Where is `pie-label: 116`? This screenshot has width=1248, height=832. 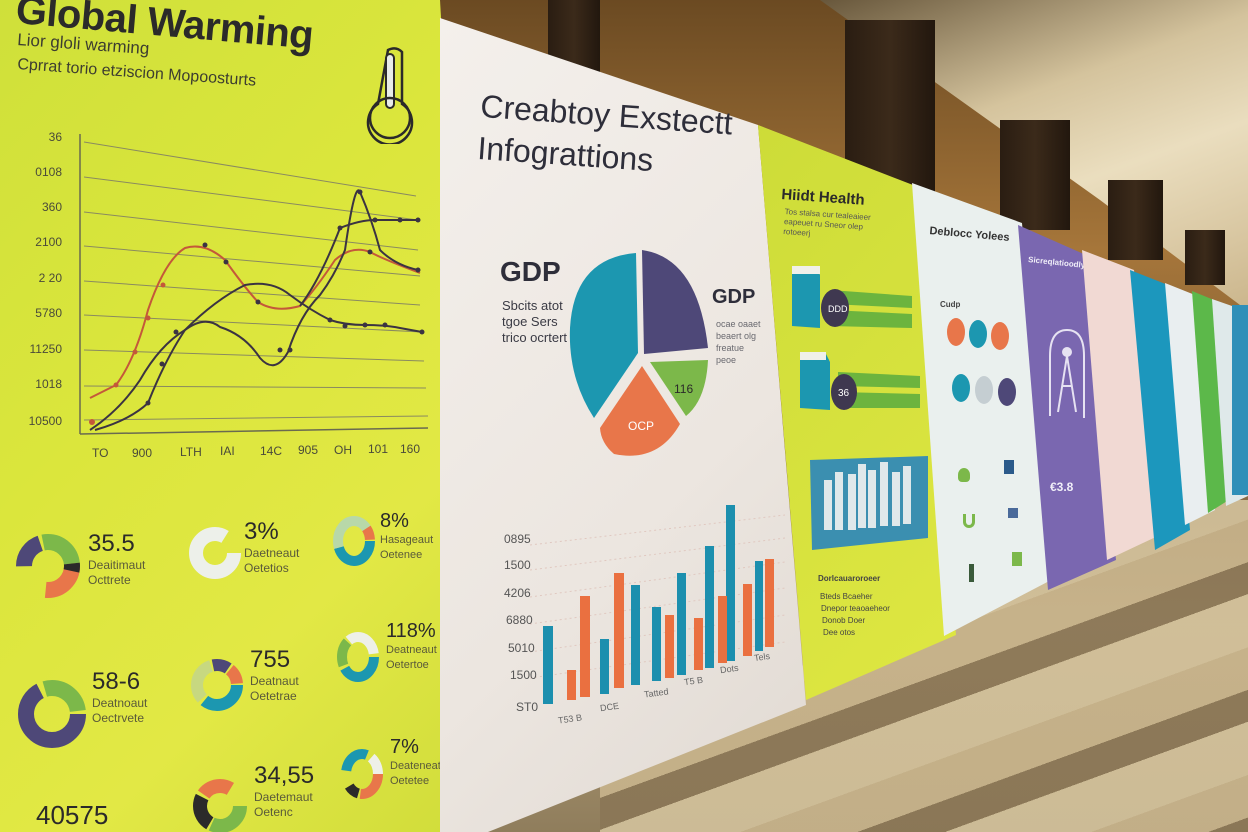 pie-label: 116 is located at coordinates (683, 389).